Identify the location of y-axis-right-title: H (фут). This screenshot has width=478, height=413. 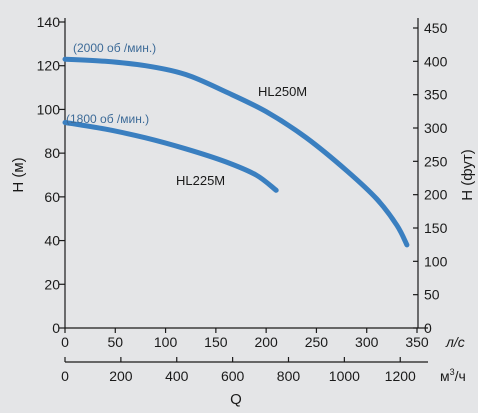
(467, 175).